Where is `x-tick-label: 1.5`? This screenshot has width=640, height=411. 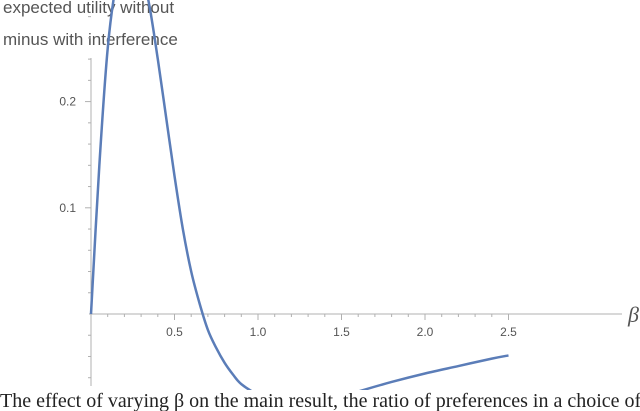 x-tick-label: 1.5 is located at coordinates (341, 332).